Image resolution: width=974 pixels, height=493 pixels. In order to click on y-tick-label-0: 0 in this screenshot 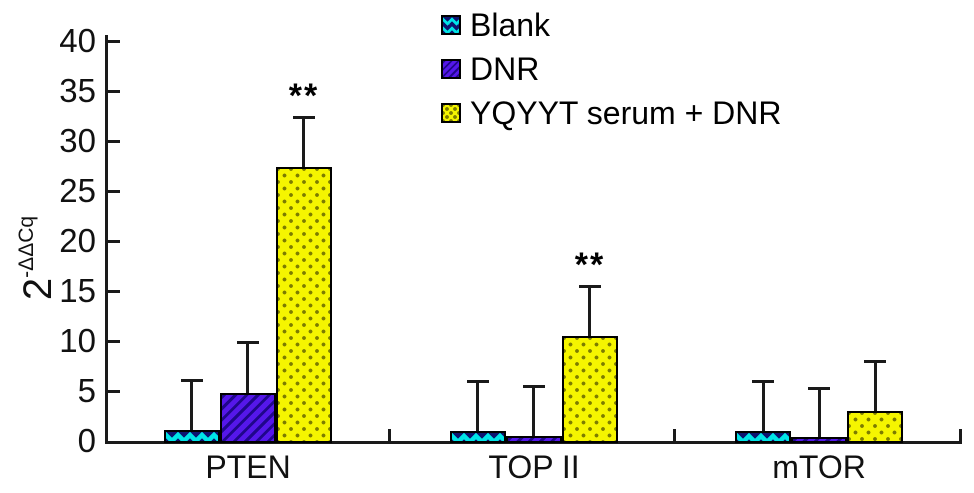, I will do `click(86, 440)`.